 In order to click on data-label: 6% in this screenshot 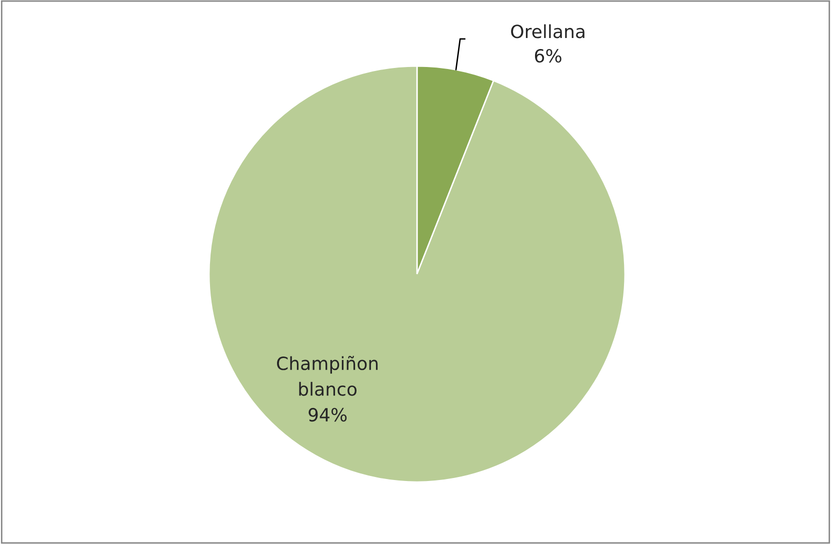, I will do `click(548, 55)`.